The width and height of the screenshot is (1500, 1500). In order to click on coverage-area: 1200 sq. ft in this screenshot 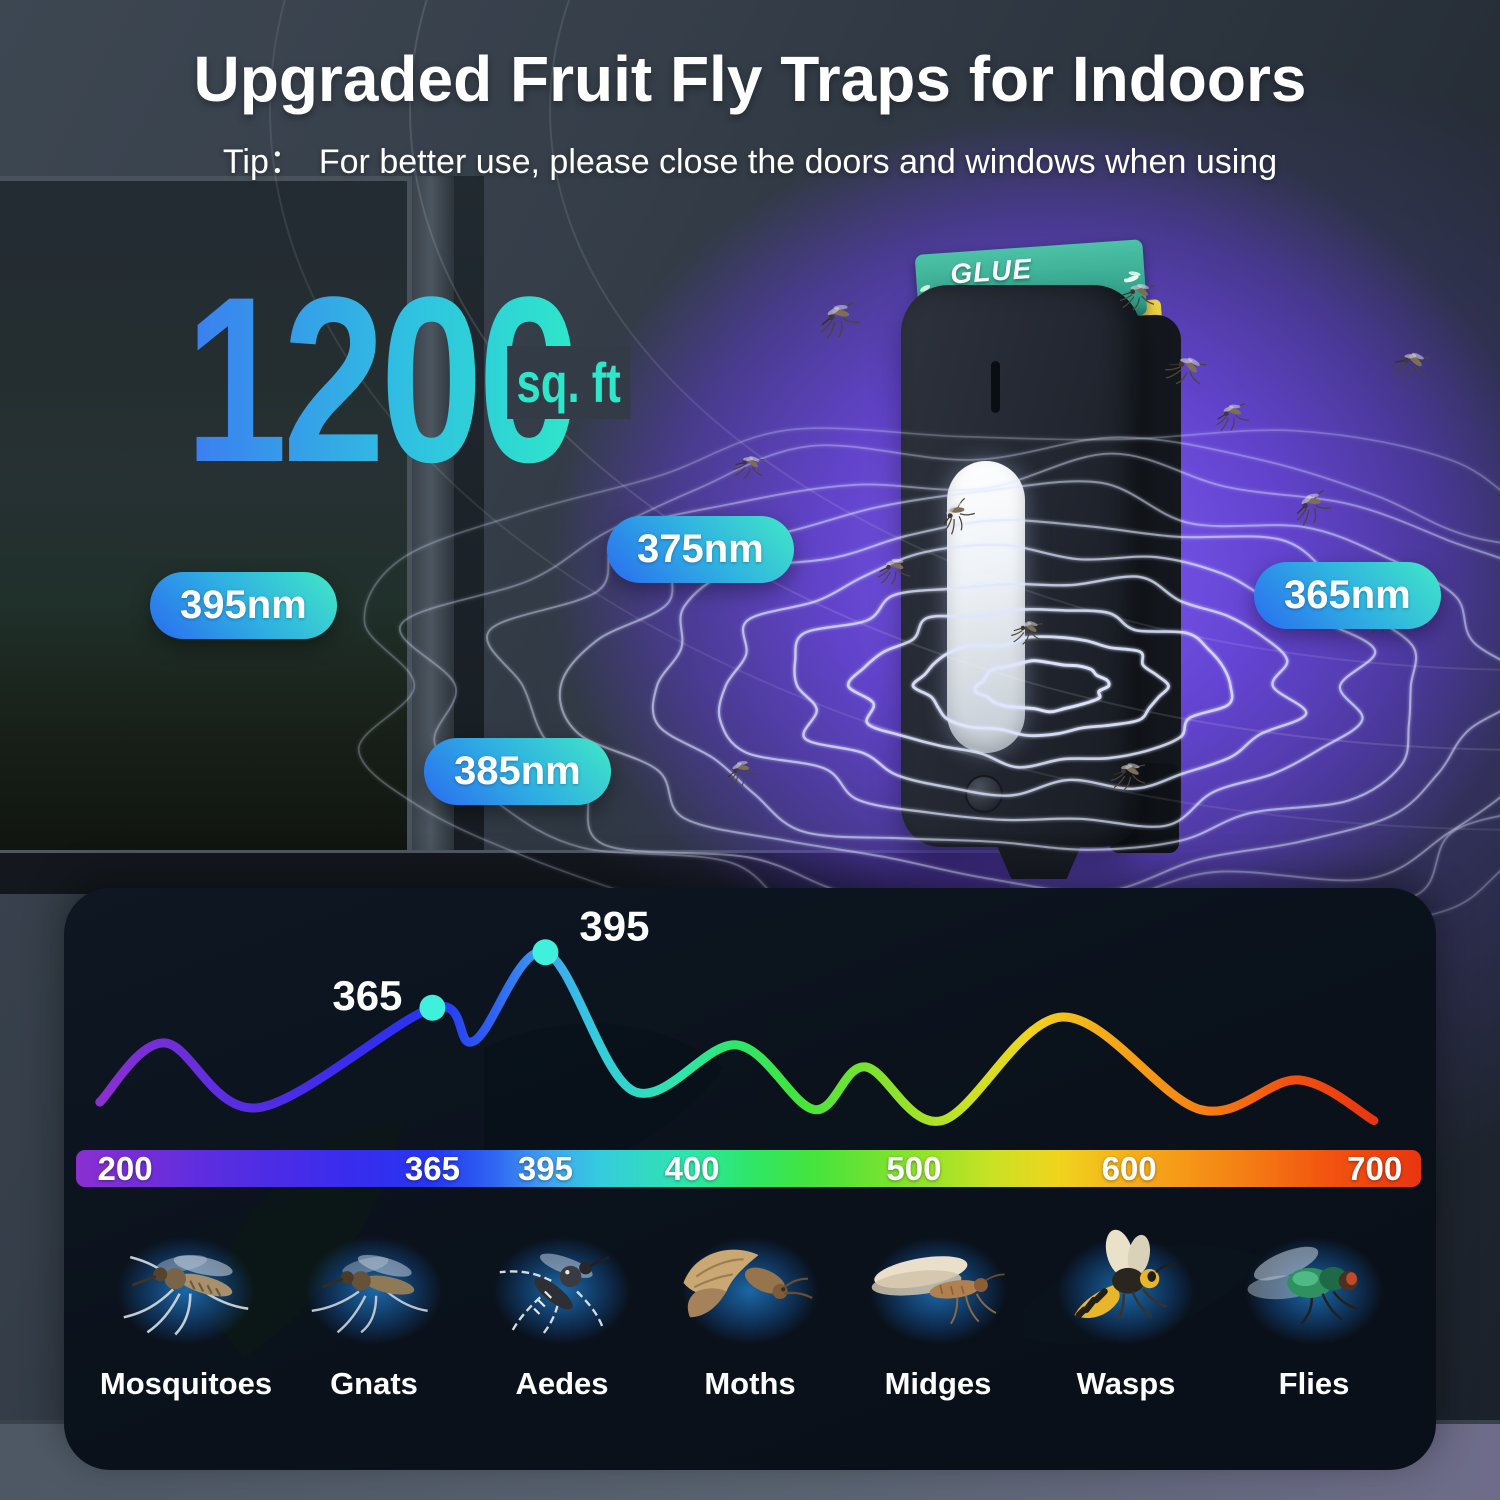, I will do `click(408, 380)`.